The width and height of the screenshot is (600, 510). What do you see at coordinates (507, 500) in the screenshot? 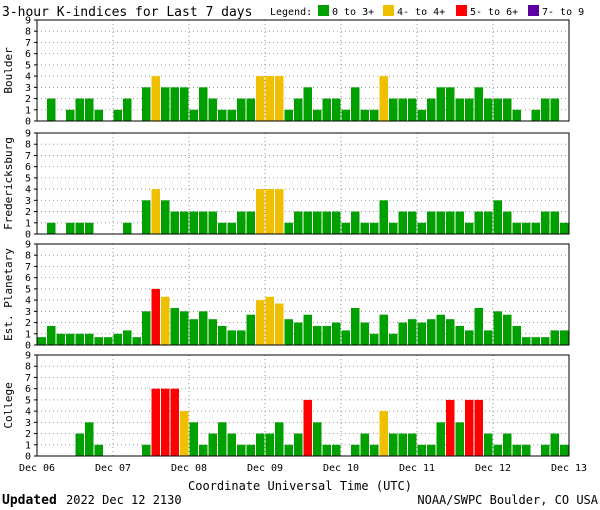
I see `credit-text: NOAA/SWPC Boulder, CO USA` at bounding box center [507, 500].